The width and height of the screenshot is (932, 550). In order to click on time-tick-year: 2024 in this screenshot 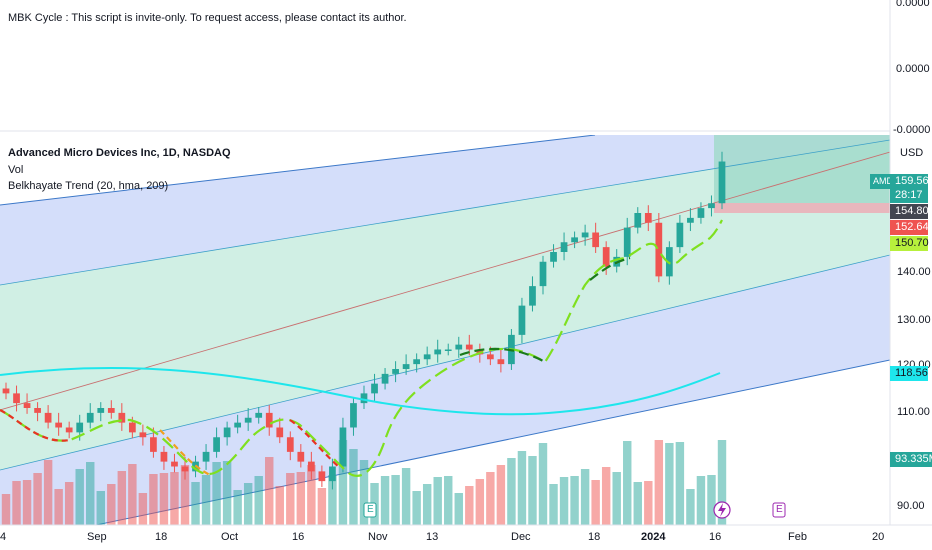, I will do `click(653, 537)`.